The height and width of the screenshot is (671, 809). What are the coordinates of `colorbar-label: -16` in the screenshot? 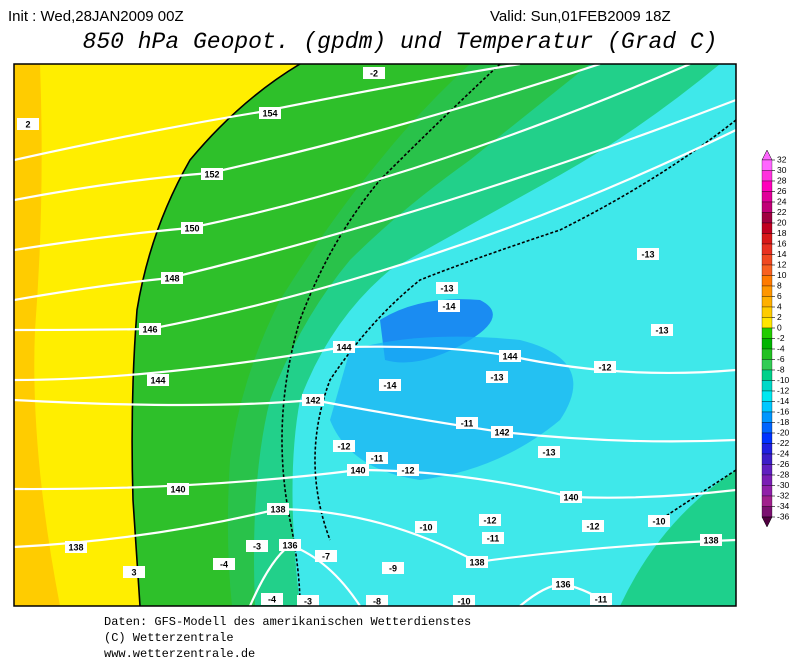 It's located at (783, 411).